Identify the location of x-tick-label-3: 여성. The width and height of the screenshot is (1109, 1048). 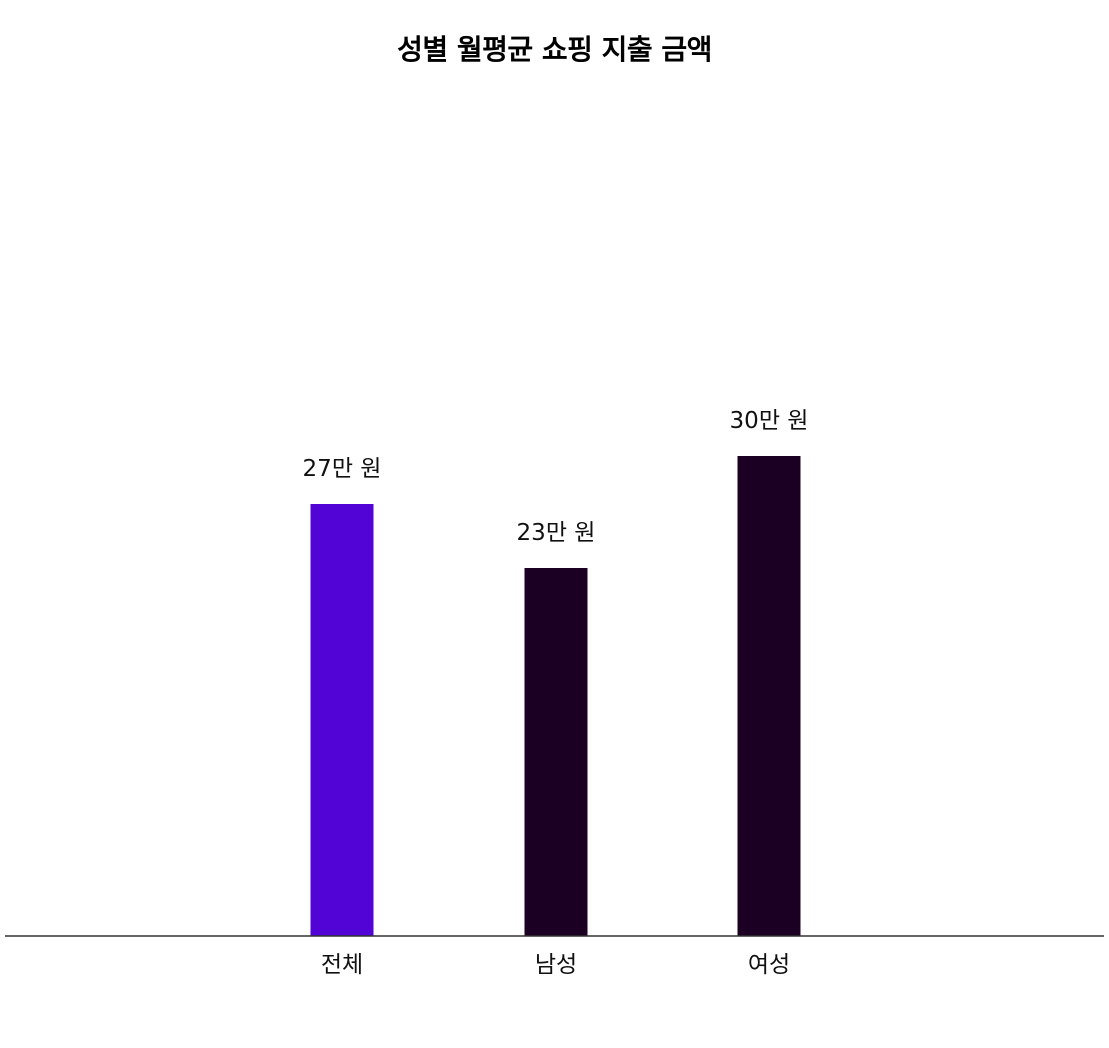
(769, 965).